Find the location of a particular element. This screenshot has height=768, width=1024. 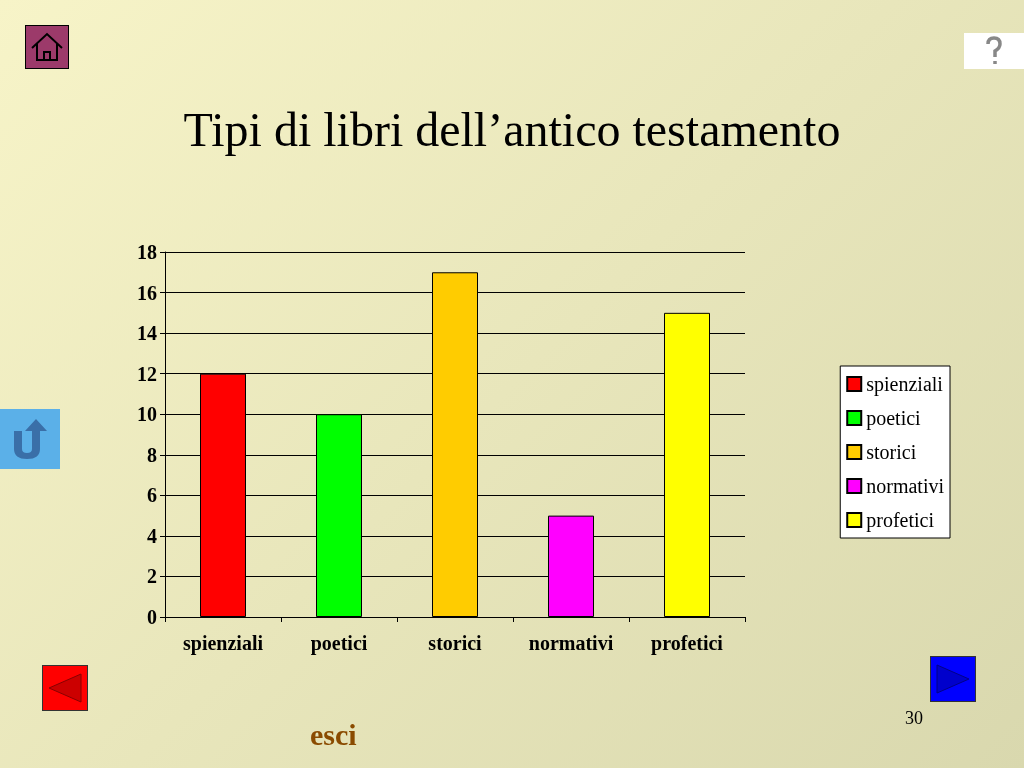

y-tick-label: 4 is located at coordinates (152, 535).